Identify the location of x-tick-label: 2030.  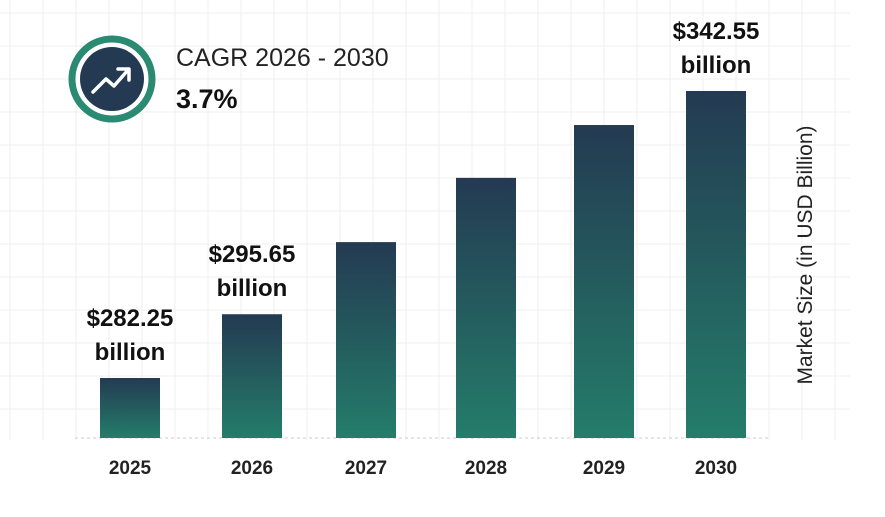
(716, 468).